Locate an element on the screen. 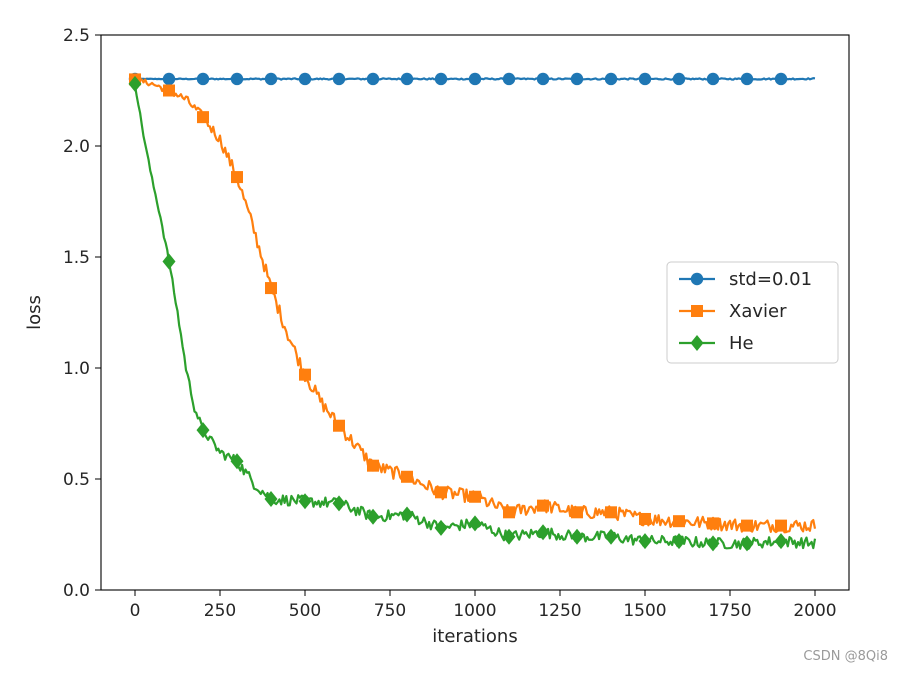 This screenshot has width=902, height=678. legend-label: He is located at coordinates (741, 343).